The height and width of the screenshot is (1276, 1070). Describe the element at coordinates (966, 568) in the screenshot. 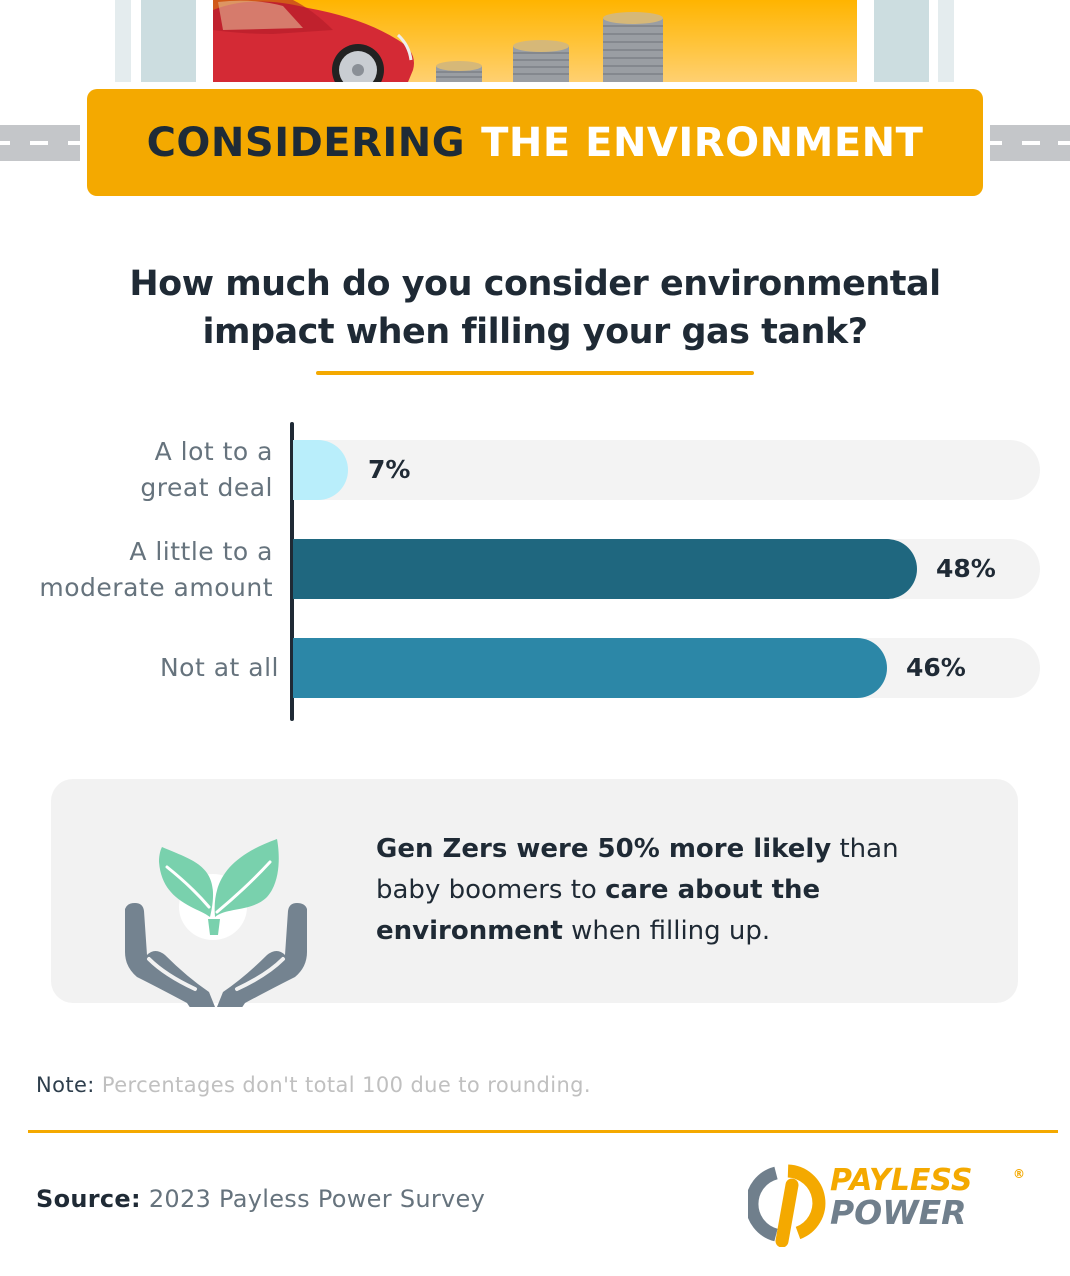

I see `bar-value-a-little: 48%` at that location.